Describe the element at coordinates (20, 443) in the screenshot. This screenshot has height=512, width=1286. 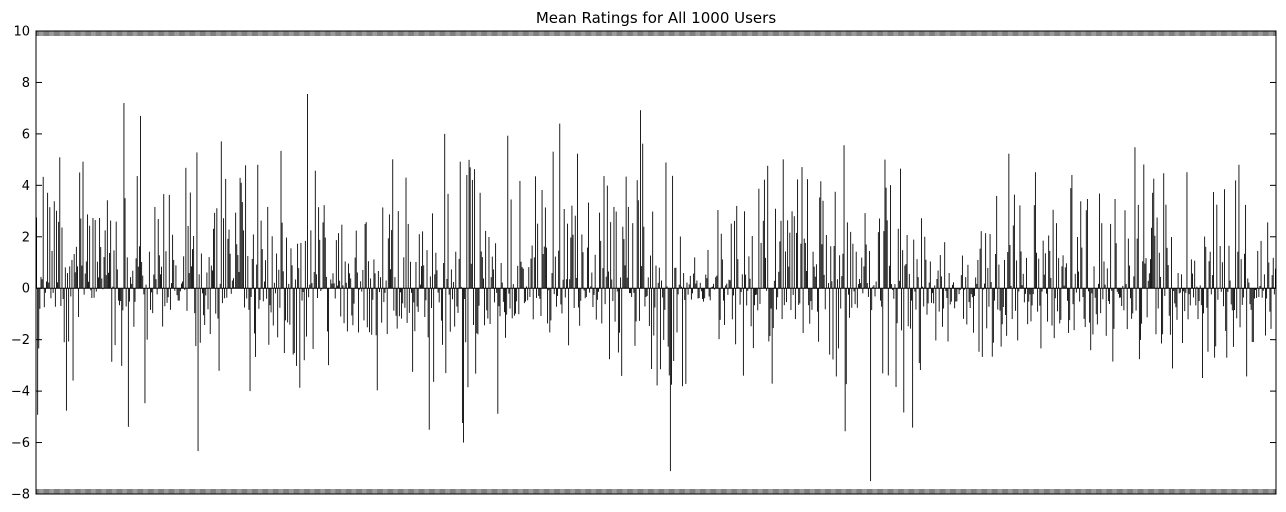
I see `y-tick-label: −6` at that location.